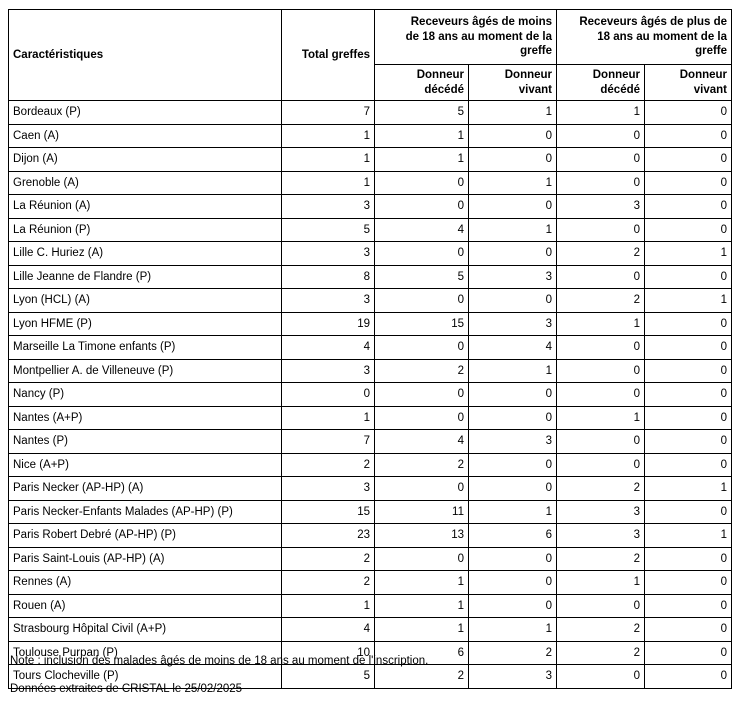  I want to click on table-row: Strasbourg Hôpital Civil (A+P) 4 1 1 2 0, so click(370, 629).